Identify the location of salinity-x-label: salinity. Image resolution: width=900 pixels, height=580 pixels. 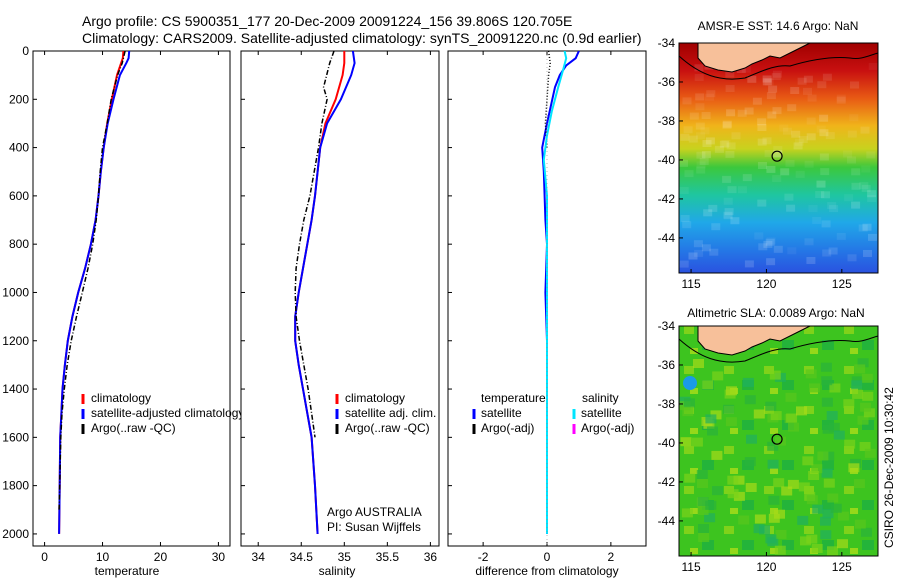
(337, 571).